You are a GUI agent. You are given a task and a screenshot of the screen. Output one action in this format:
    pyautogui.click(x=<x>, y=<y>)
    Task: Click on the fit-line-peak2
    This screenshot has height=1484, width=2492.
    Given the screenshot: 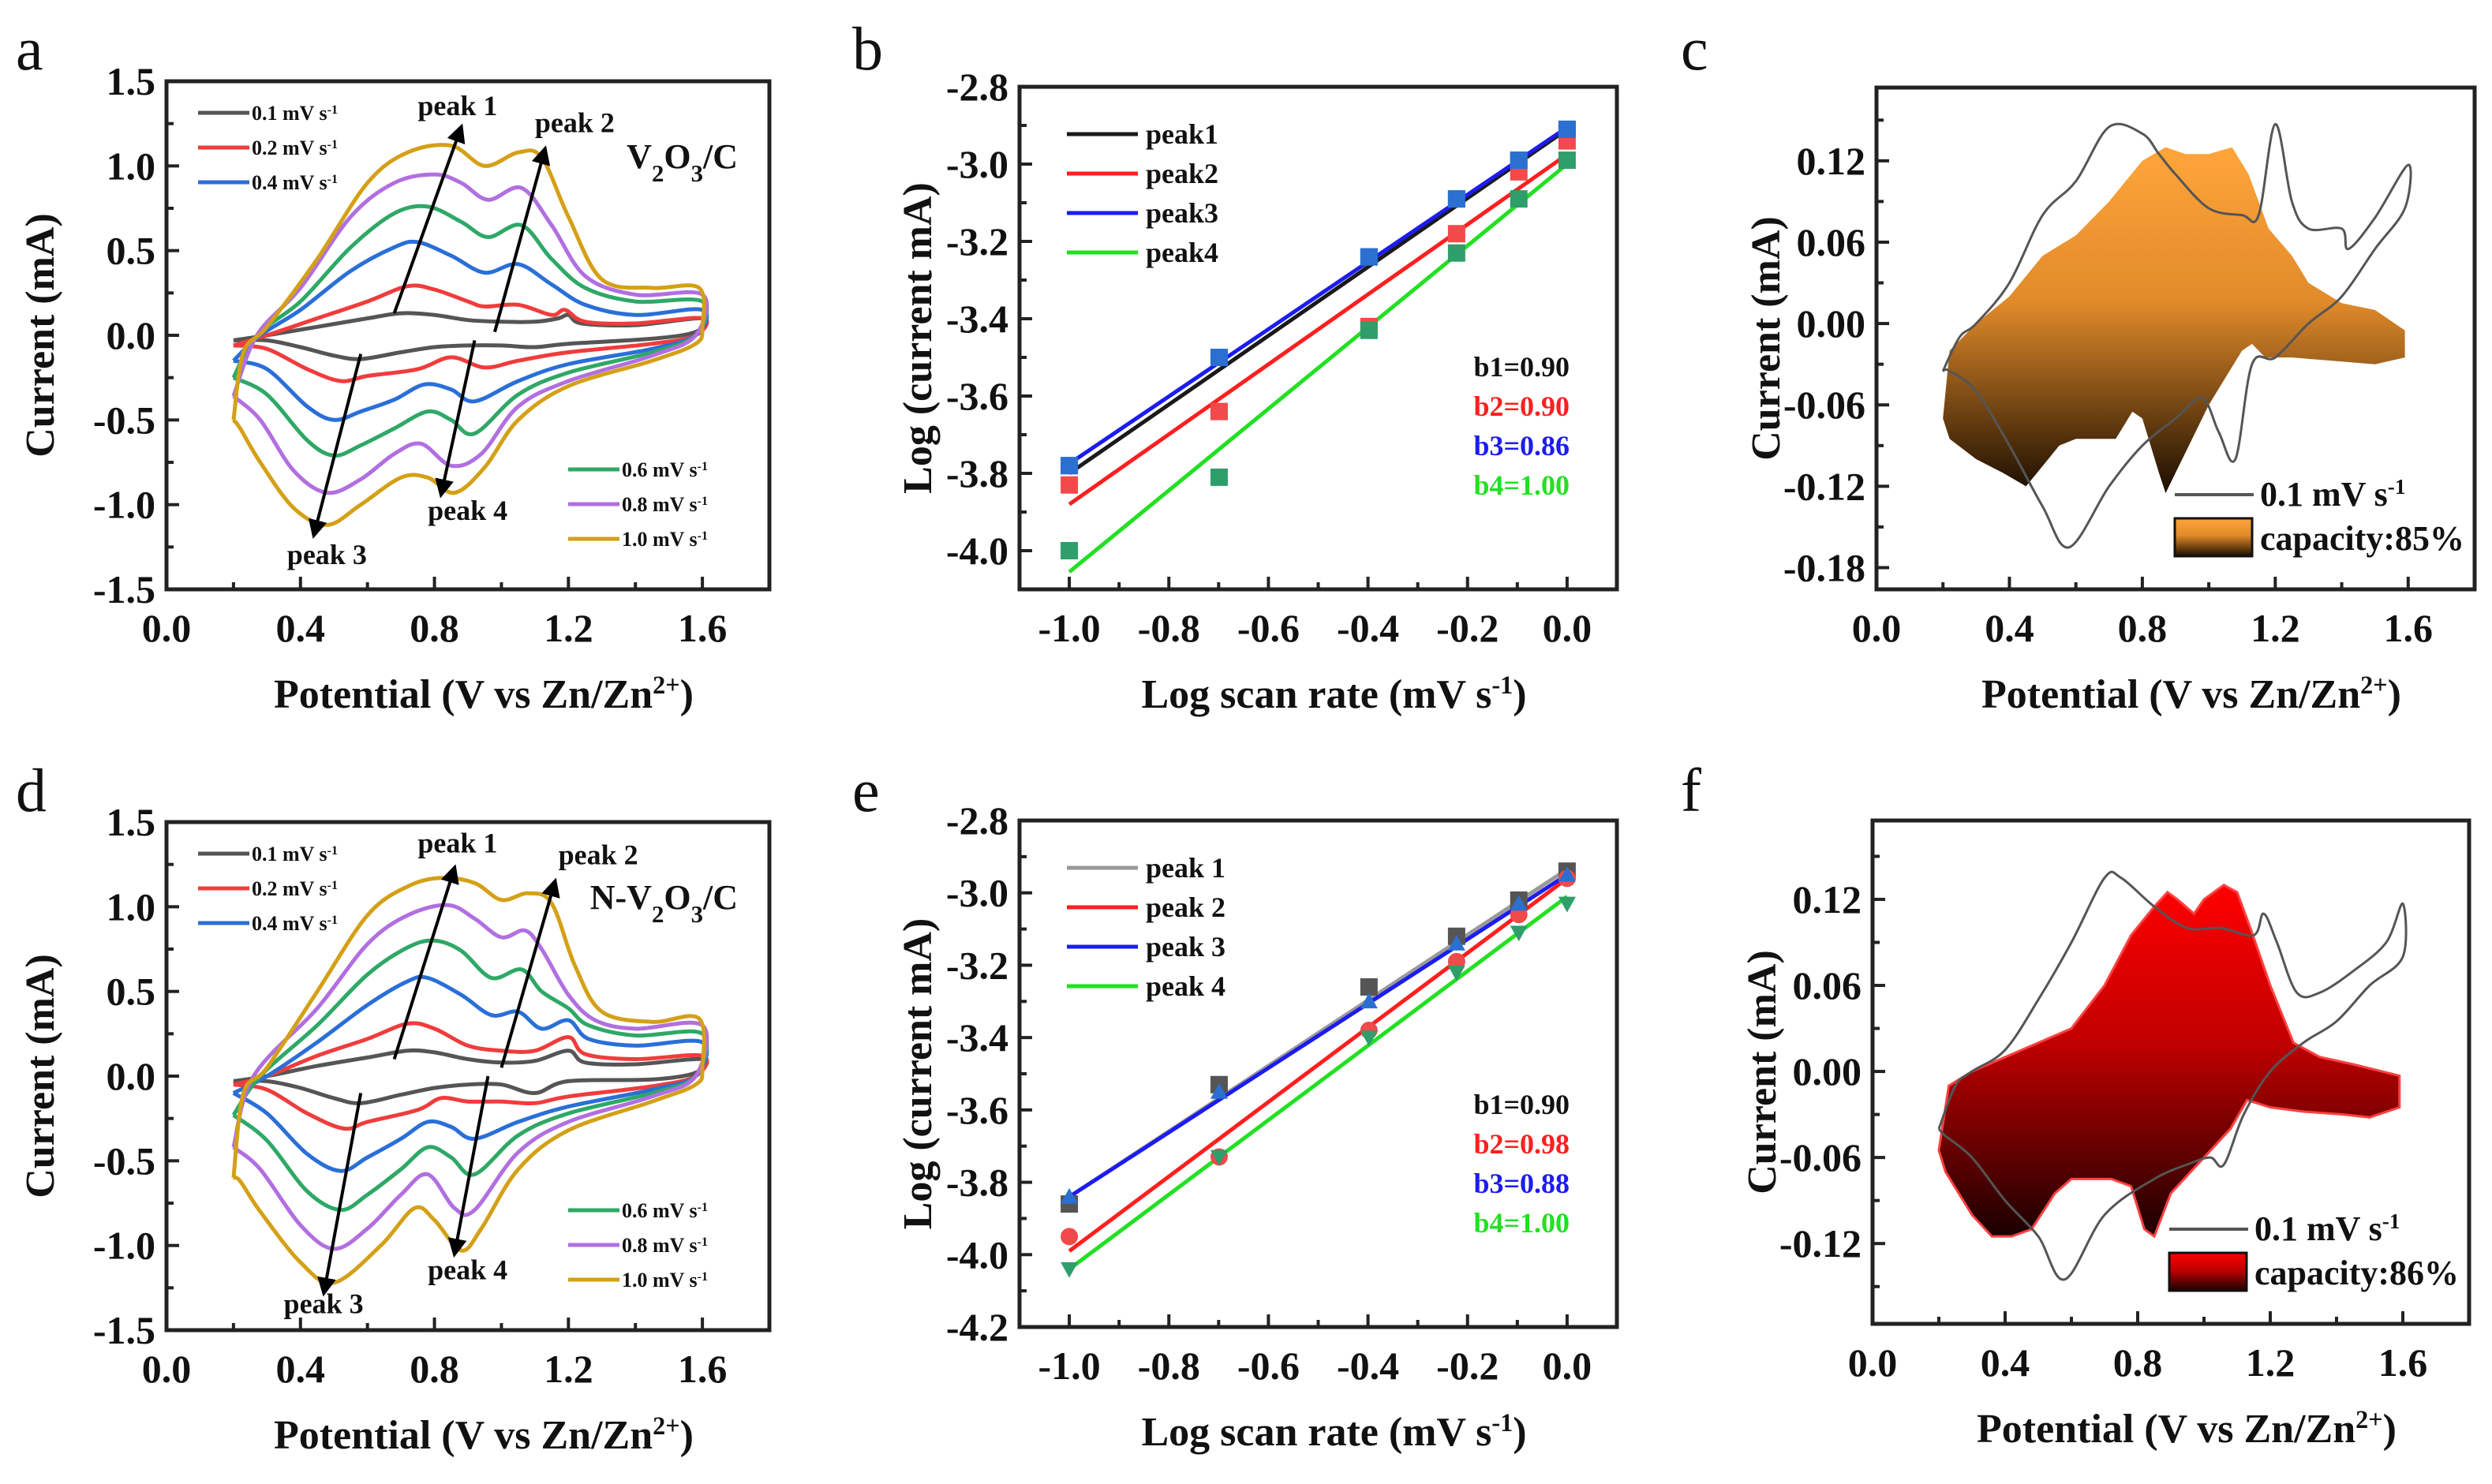 What is the action you would take?
    pyautogui.click(x=1318, y=1065)
    